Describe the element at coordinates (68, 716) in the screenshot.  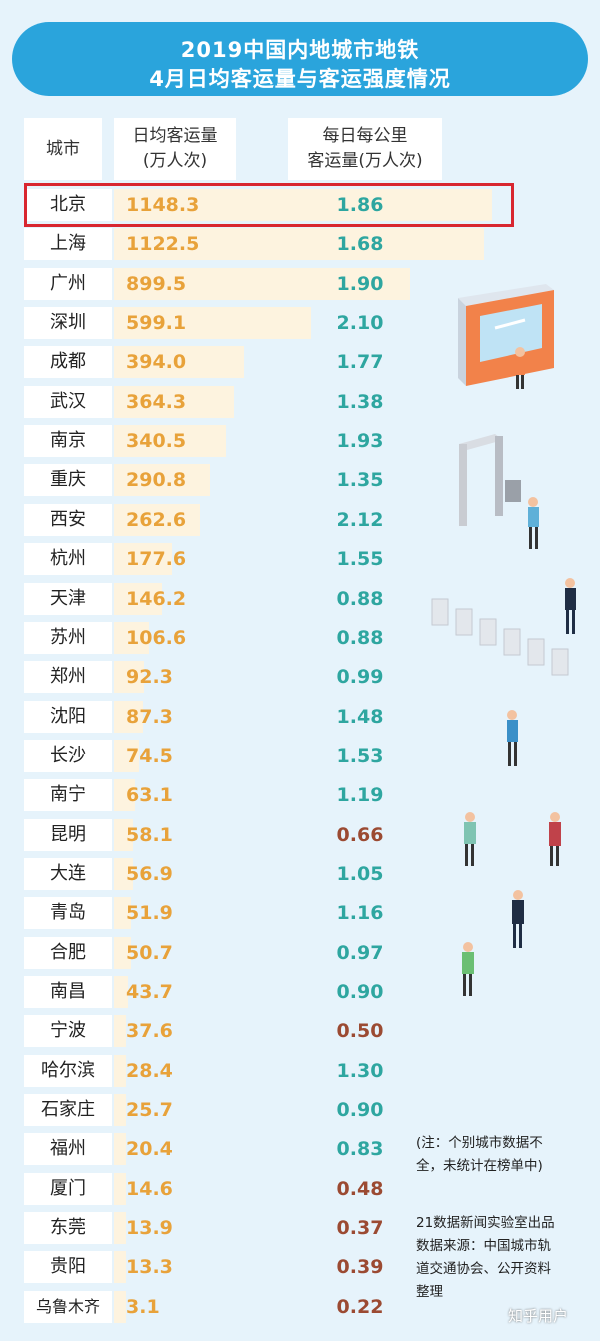
I see `city-label: 沈阳` at that location.